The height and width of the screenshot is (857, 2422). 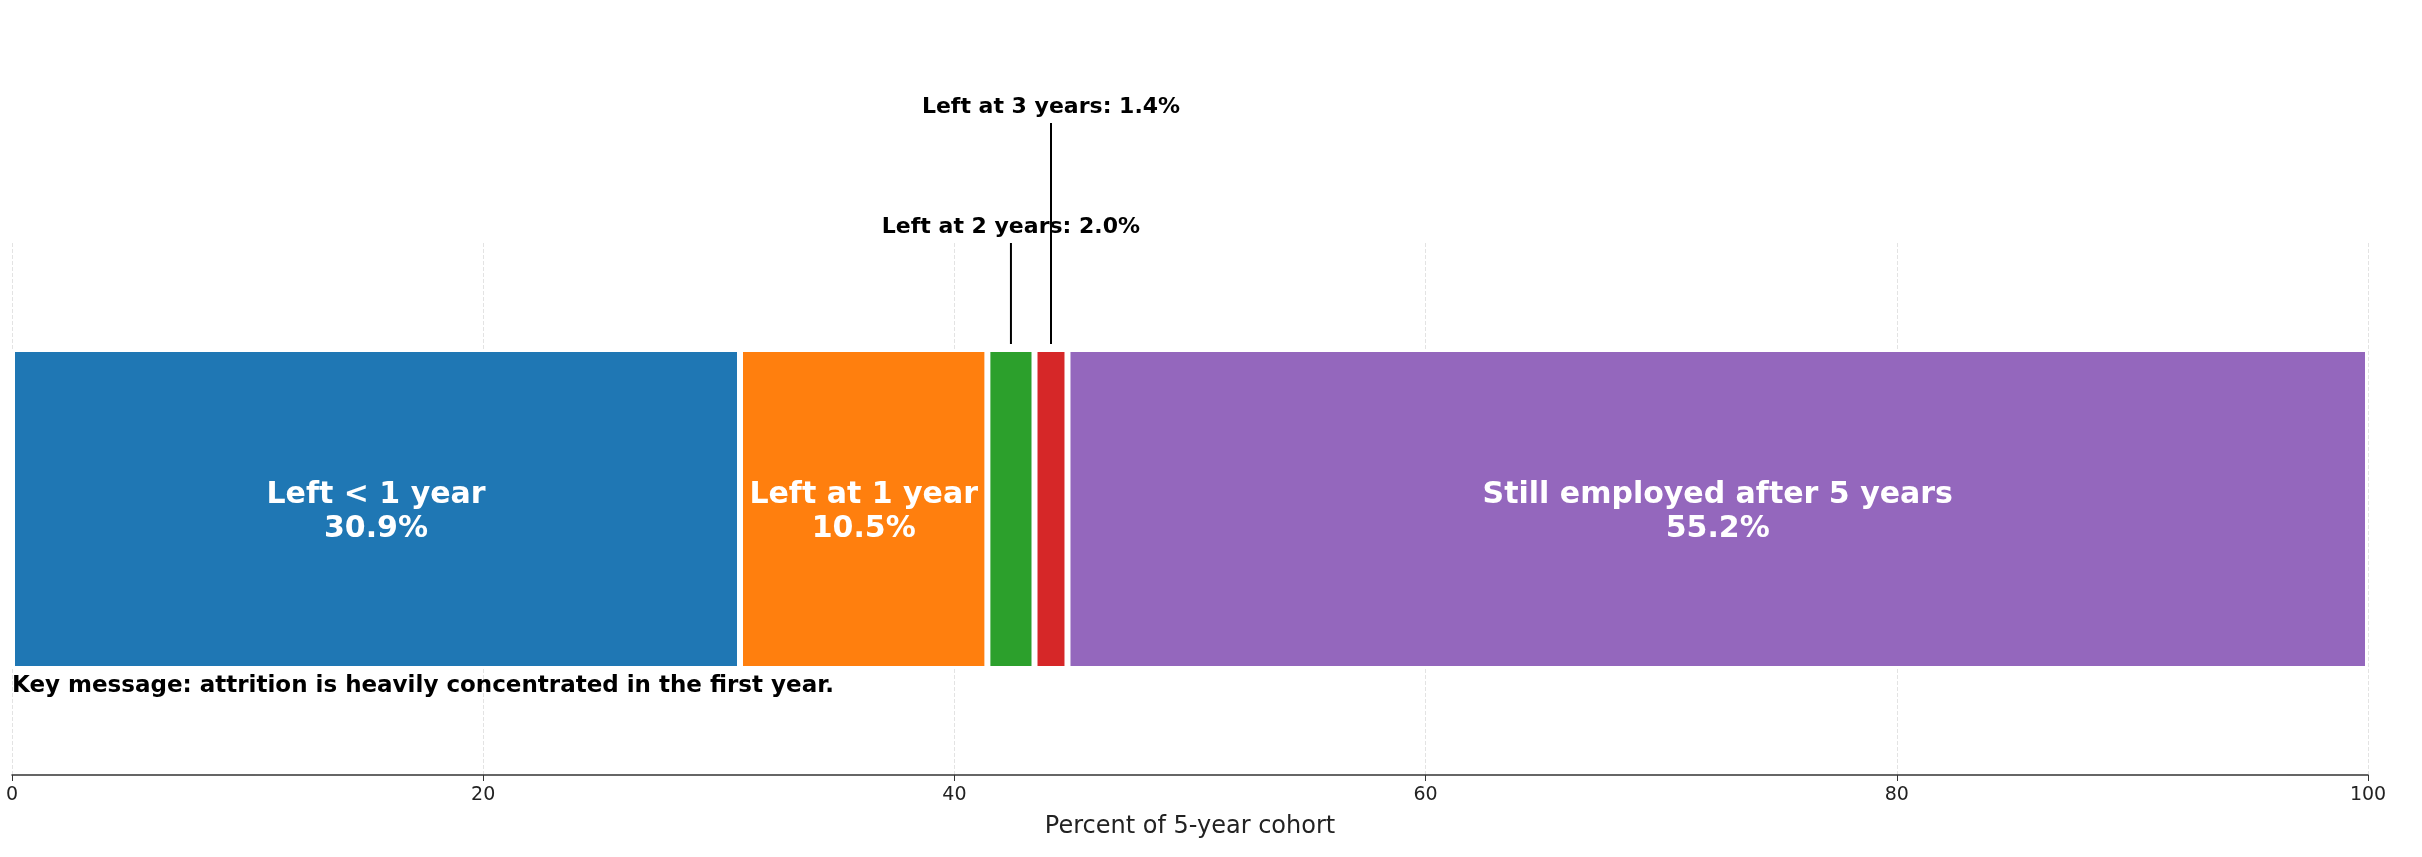 What do you see at coordinates (2368, 792) in the screenshot?
I see `x-tick-label: 100` at bounding box center [2368, 792].